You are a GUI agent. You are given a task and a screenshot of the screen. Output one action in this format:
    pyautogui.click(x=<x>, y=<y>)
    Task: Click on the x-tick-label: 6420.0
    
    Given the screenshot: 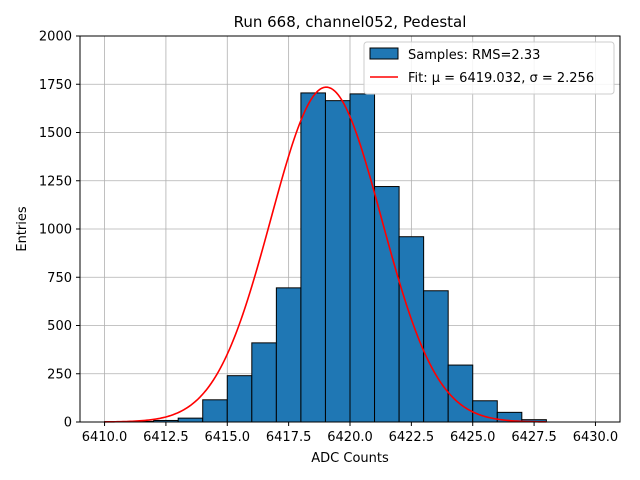 What is the action you would take?
    pyautogui.click(x=350, y=437)
    